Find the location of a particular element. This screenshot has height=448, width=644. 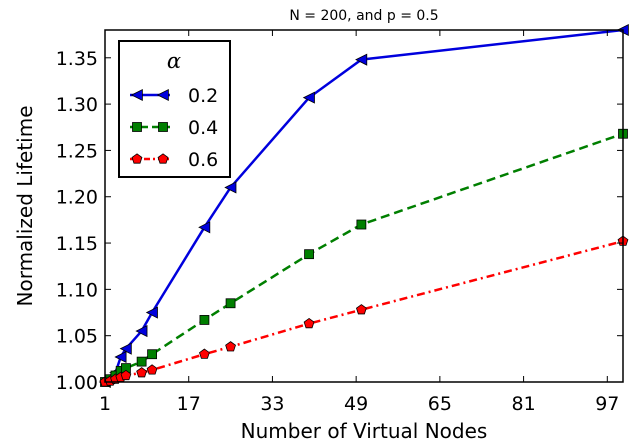

legend: α 0.2 0.4 0.6 is located at coordinates (174, 109).